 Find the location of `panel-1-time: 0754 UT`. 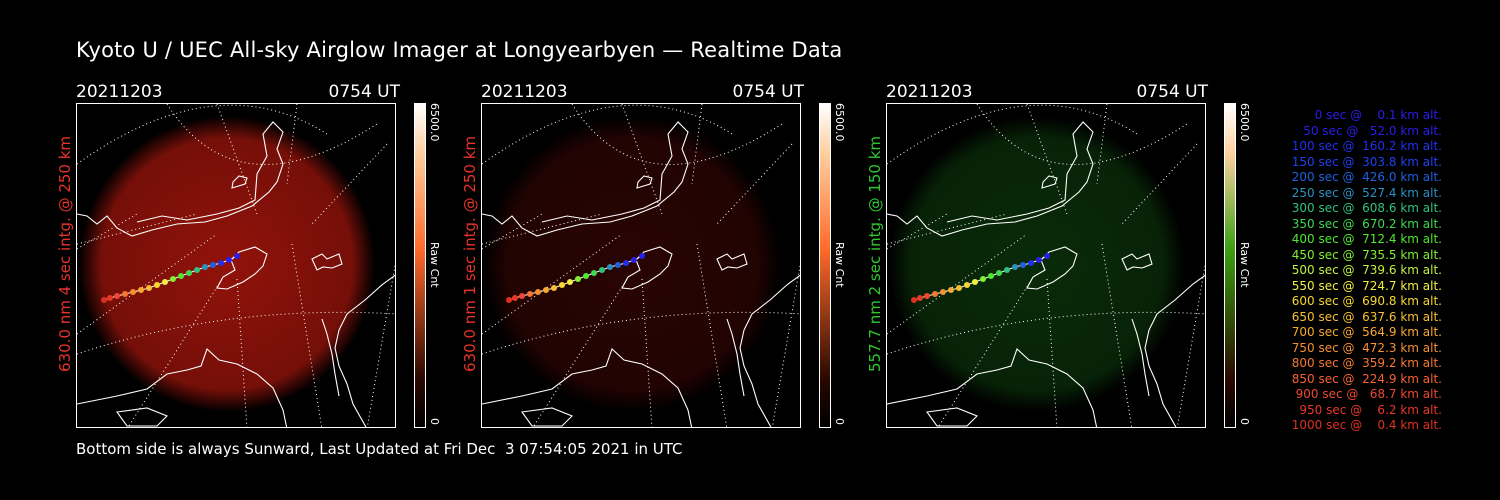

panel-1-time: 0754 UT is located at coordinates (364, 92).